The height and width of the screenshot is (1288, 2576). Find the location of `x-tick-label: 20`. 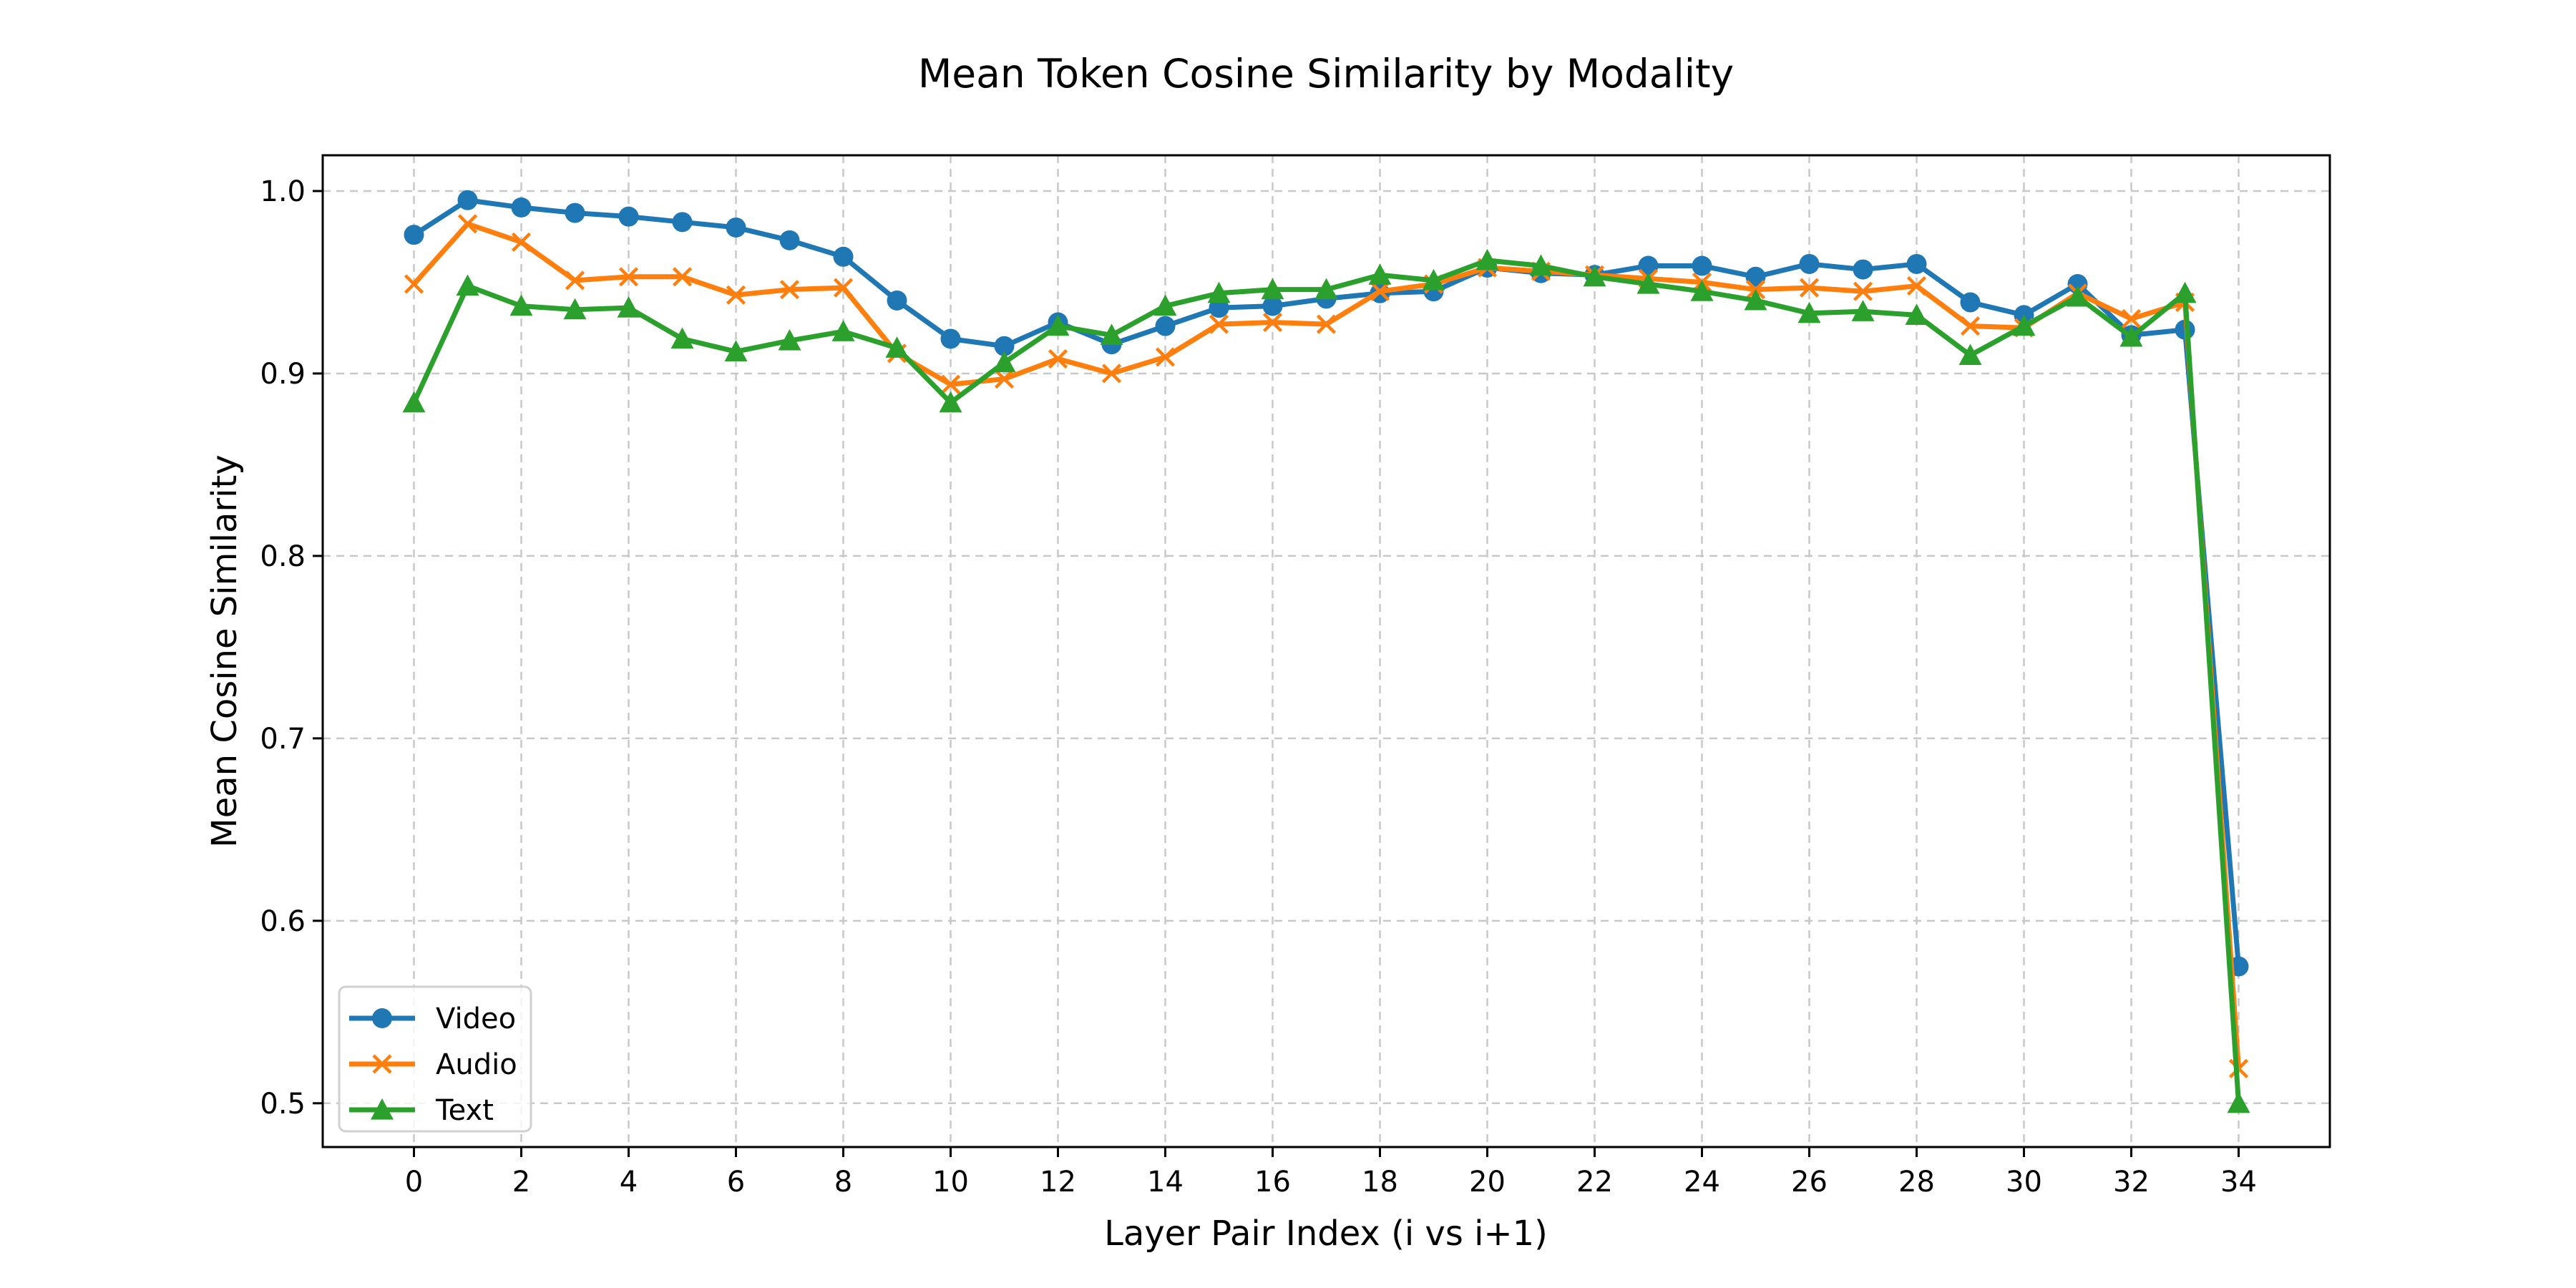

x-tick-label: 20 is located at coordinates (1487, 1182).